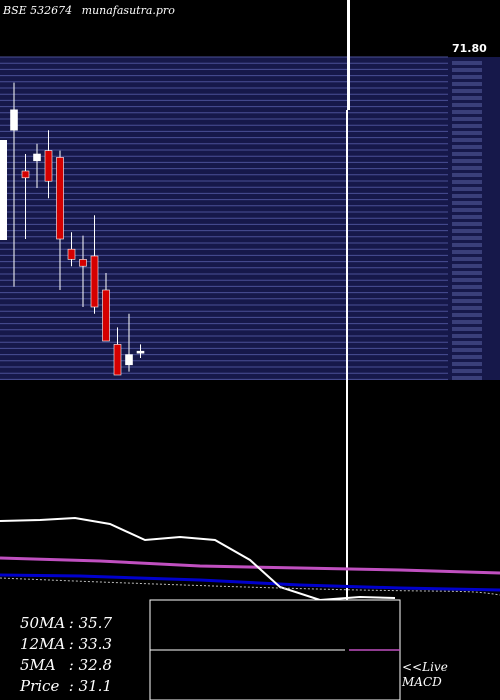 Image resolution: width=500 pixels, height=700 pixels. I want to click on stat-label: 5MA, so click(38, 665).